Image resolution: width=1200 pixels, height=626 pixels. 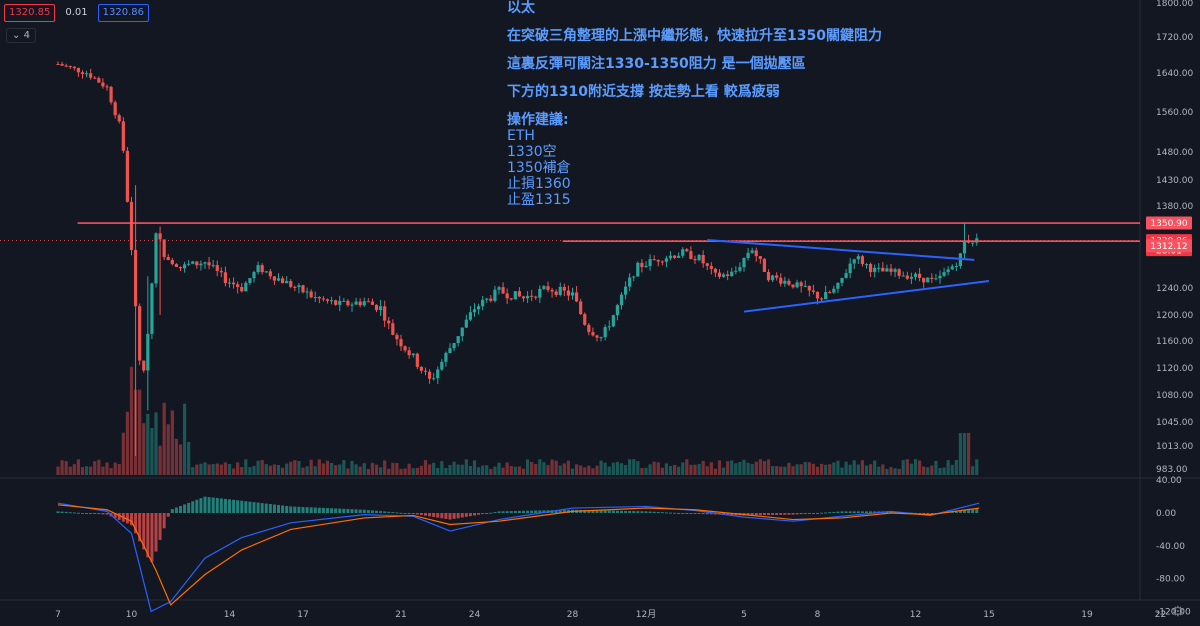 What do you see at coordinates (1174, 342) in the screenshot?
I see `price-tick-label: 1160.00` at bounding box center [1174, 342].